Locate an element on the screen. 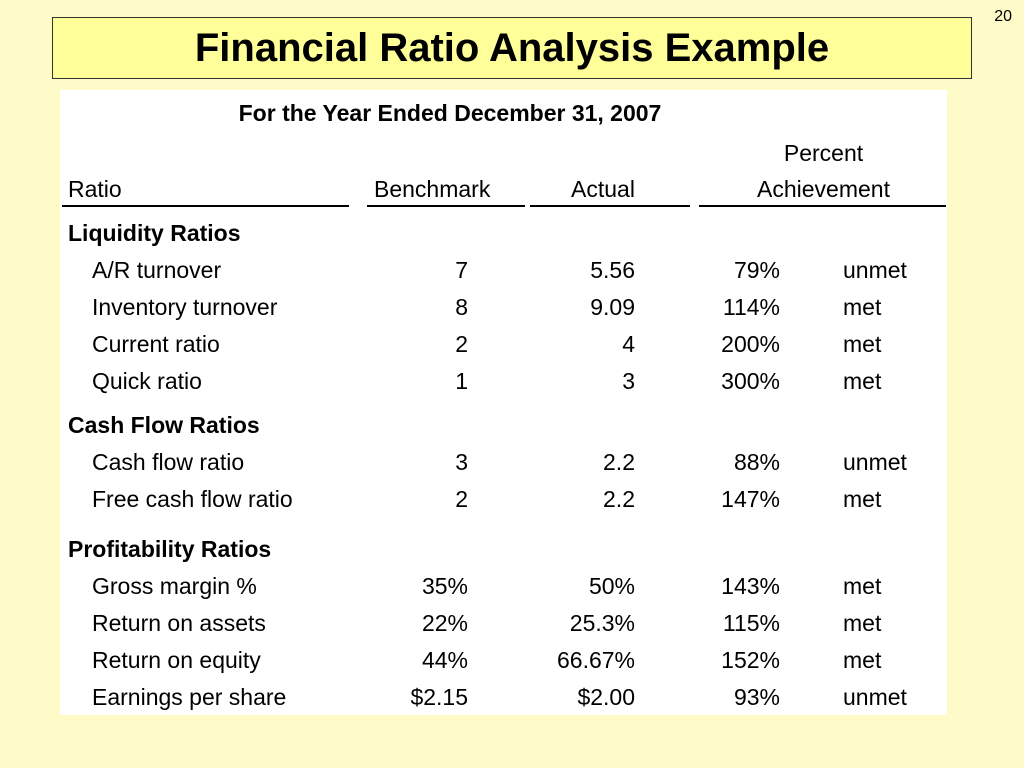  benchmark-value: 1 is located at coordinates (461, 381).